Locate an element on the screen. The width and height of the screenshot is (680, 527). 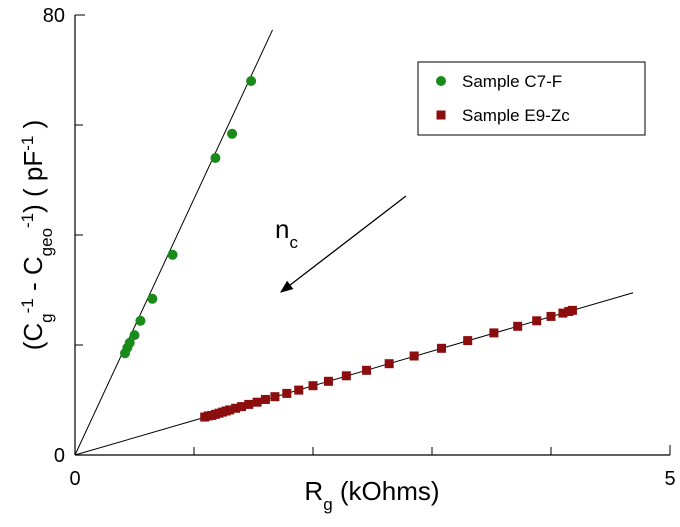
y-axis-label: (Cg-1 - Cgeo-1) ( pF-1 ) is located at coordinates (37, 235).